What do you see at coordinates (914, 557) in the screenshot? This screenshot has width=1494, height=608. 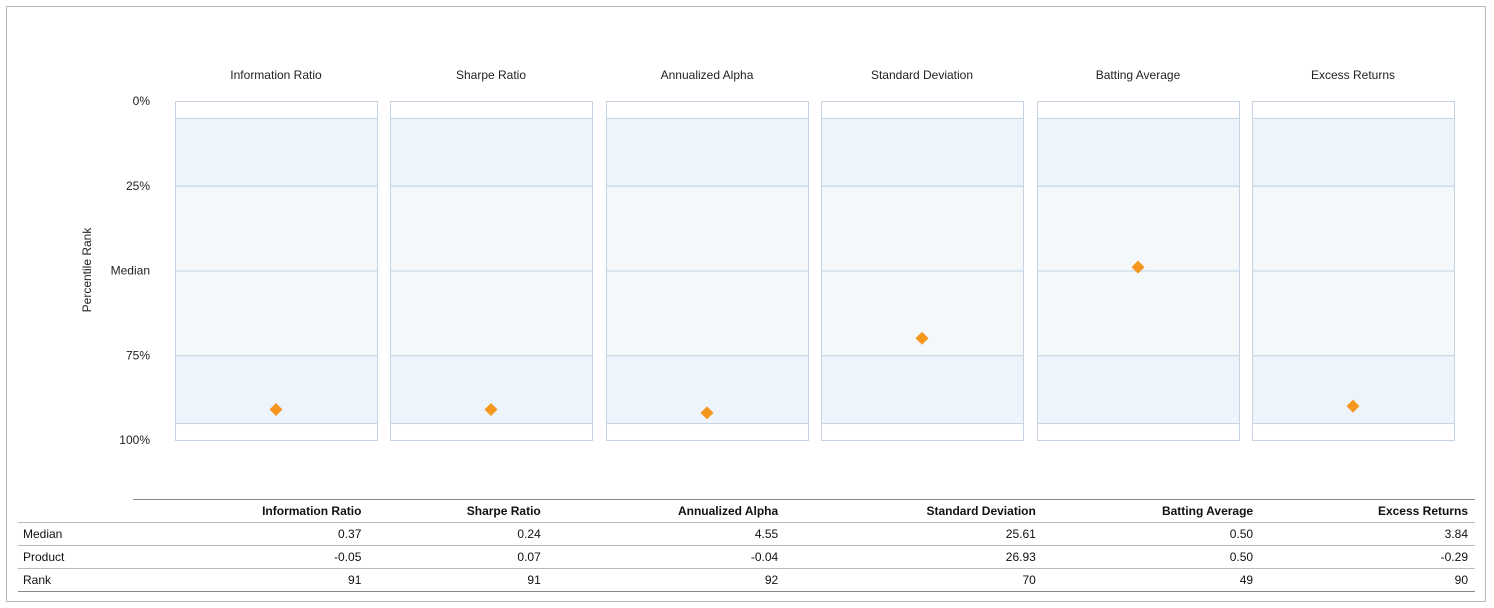 I see `table-cell: 26.93` at bounding box center [914, 557].